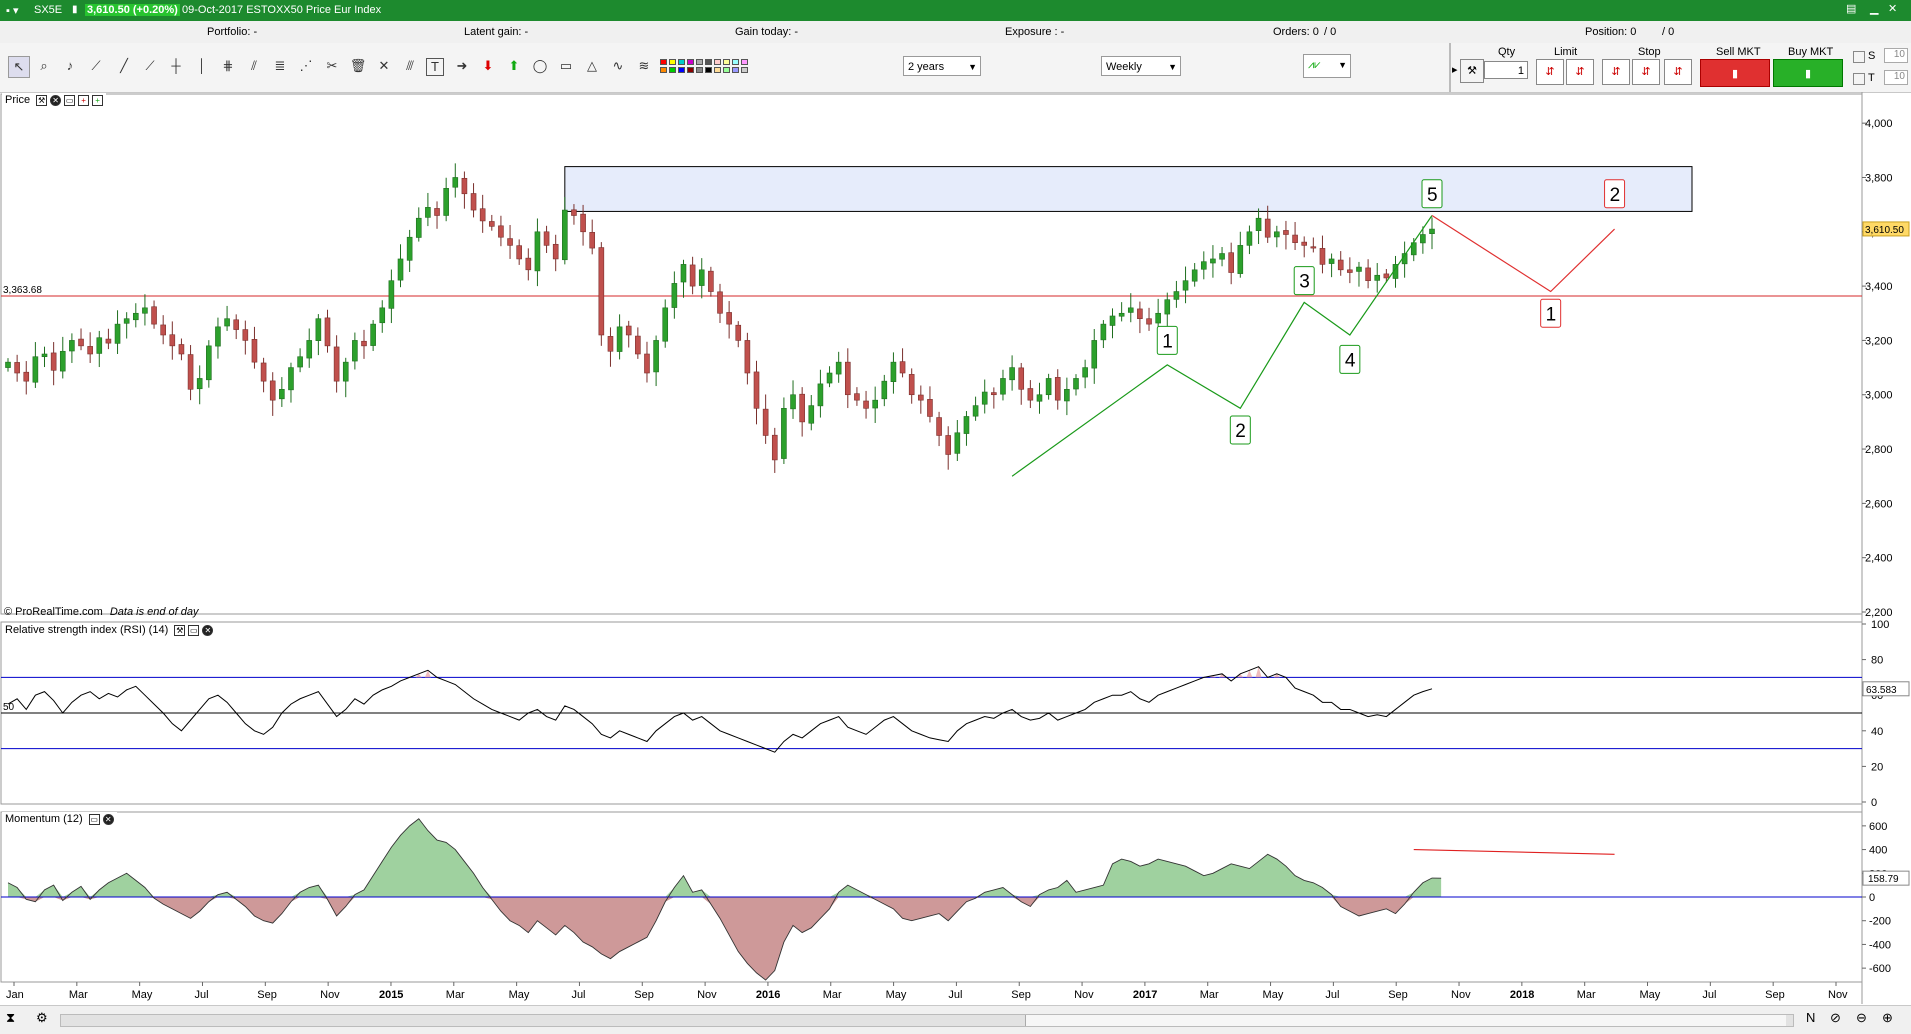 This screenshot has height=1034, width=1911. Describe the element at coordinates (332, 65) in the screenshot. I see `eraser-tool-icon: ✂` at that location.